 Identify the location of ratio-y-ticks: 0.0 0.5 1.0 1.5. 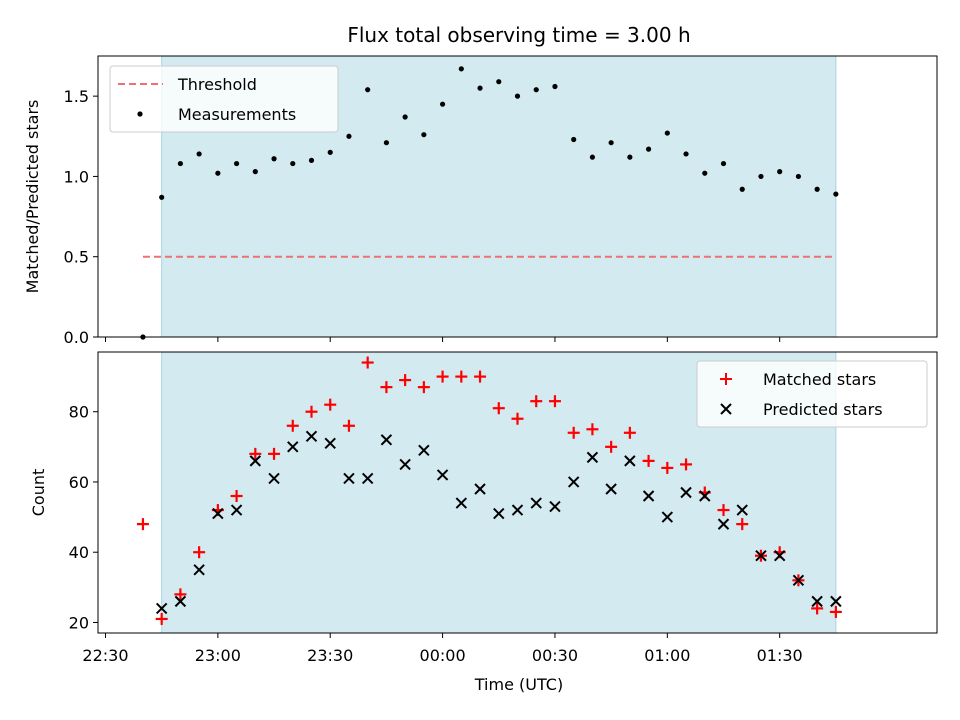
(81, 217).